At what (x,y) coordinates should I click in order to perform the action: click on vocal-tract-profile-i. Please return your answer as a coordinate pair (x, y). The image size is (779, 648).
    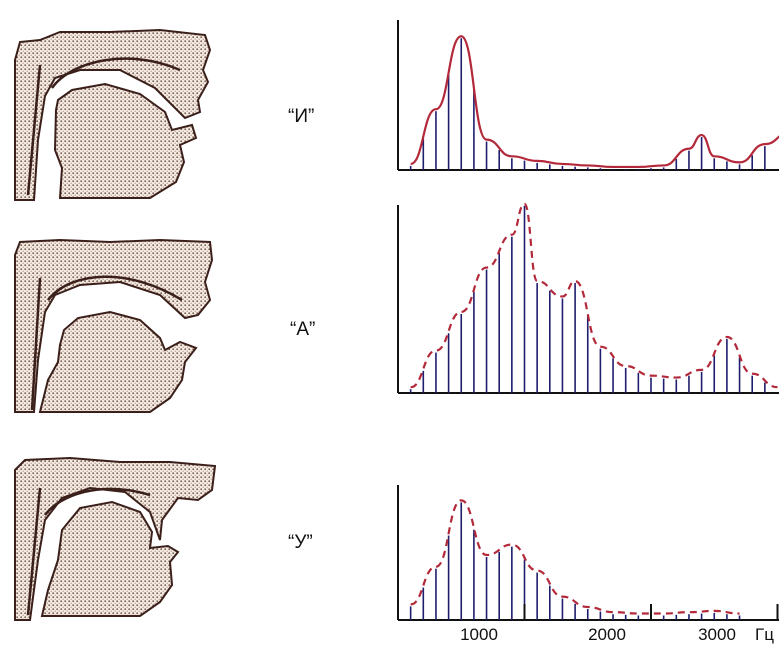
    Looking at the image, I should click on (113, 114).